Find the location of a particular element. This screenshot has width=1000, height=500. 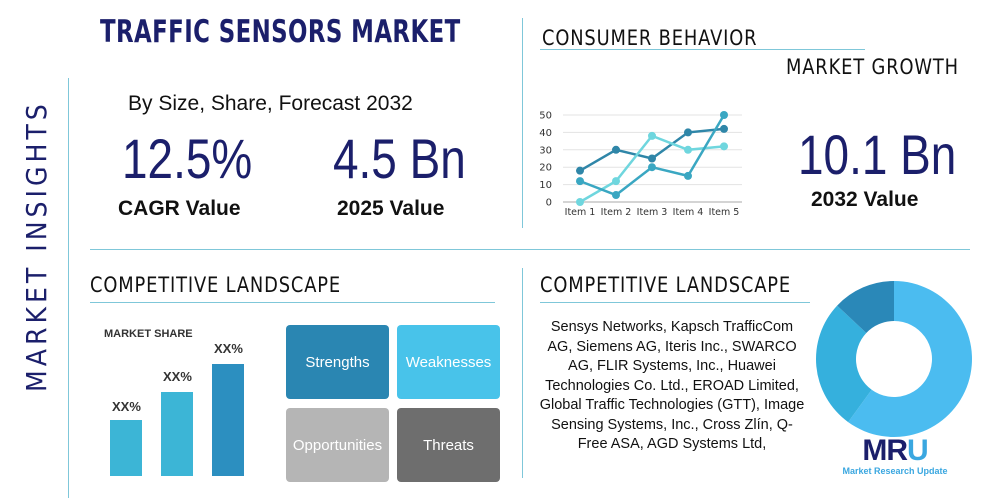

swot-strengths: Strengths is located at coordinates (337, 362).